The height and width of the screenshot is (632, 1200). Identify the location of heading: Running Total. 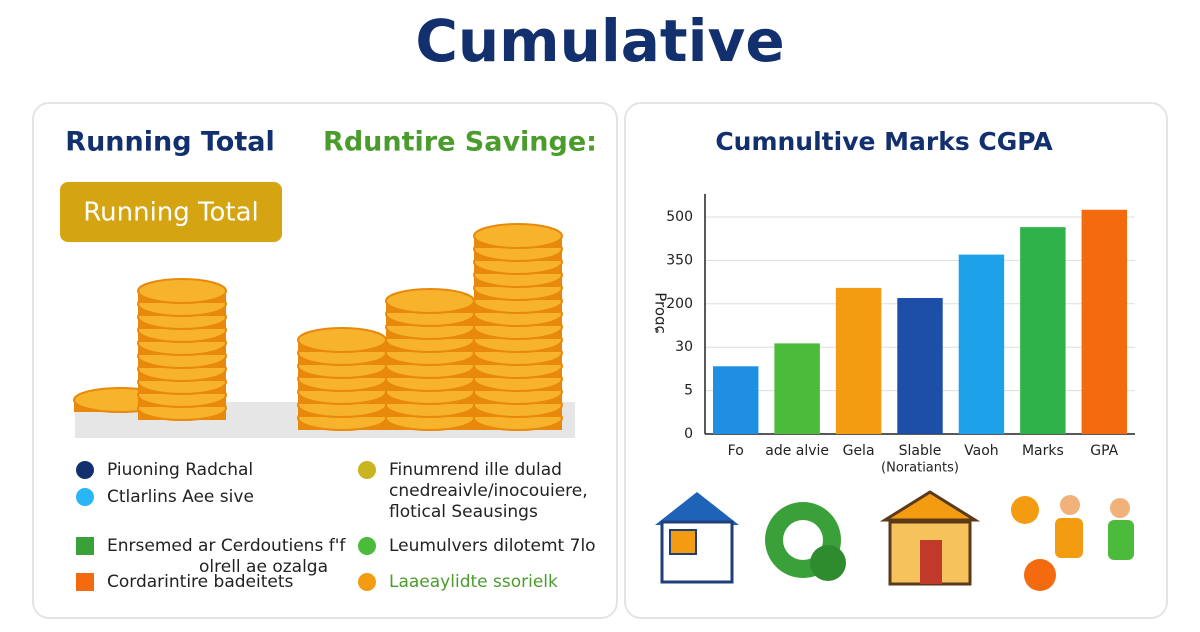
(169, 142).